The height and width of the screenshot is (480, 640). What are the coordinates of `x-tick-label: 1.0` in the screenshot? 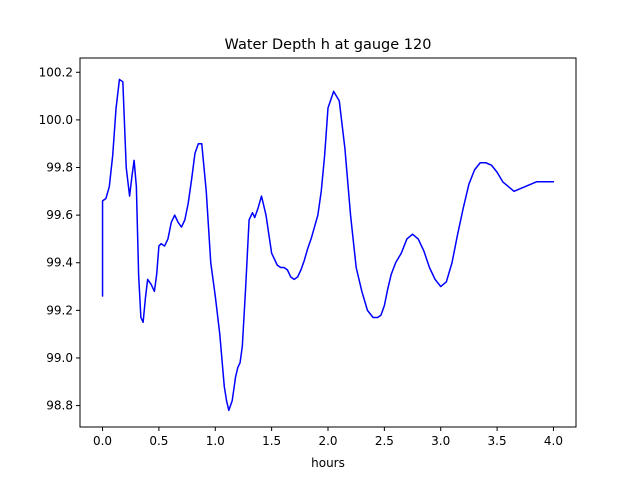 It's located at (215, 441).